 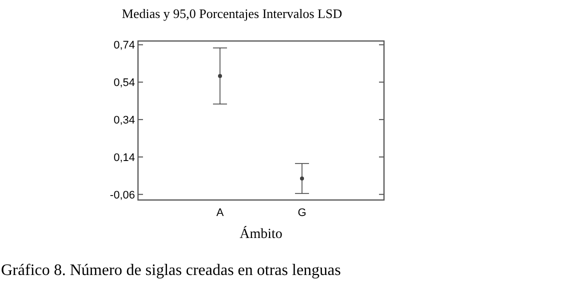 What do you see at coordinates (124, 46) in the screenshot?
I see `y-tick-label: 0,74` at bounding box center [124, 46].